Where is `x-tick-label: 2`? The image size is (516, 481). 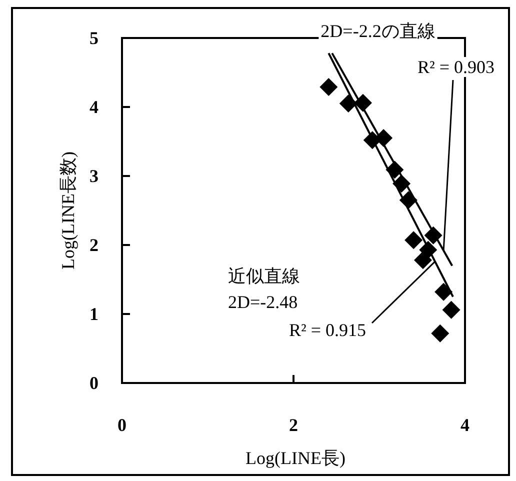
x-tick-label: 2 is located at coordinates (293, 425).